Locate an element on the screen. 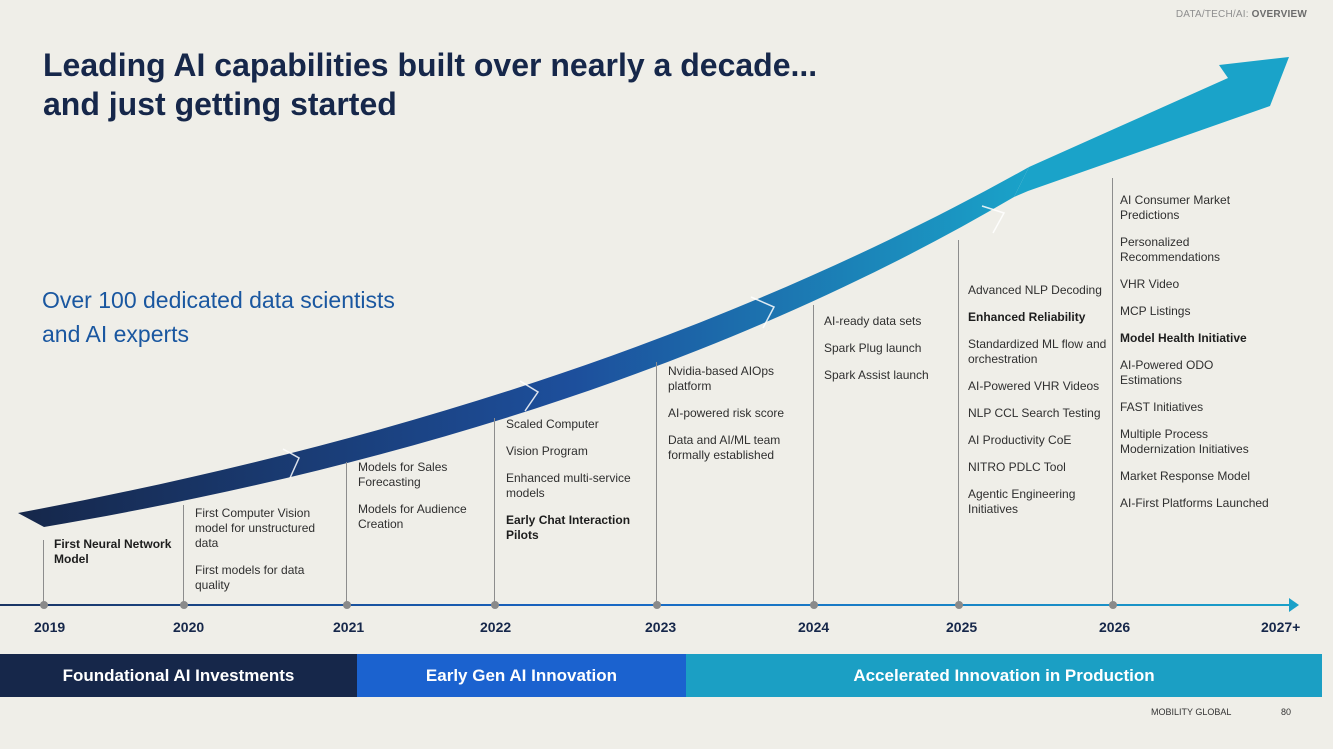 The height and width of the screenshot is (749, 1333). milestone-item: AI-ready data sets is located at coordinates (873, 321).